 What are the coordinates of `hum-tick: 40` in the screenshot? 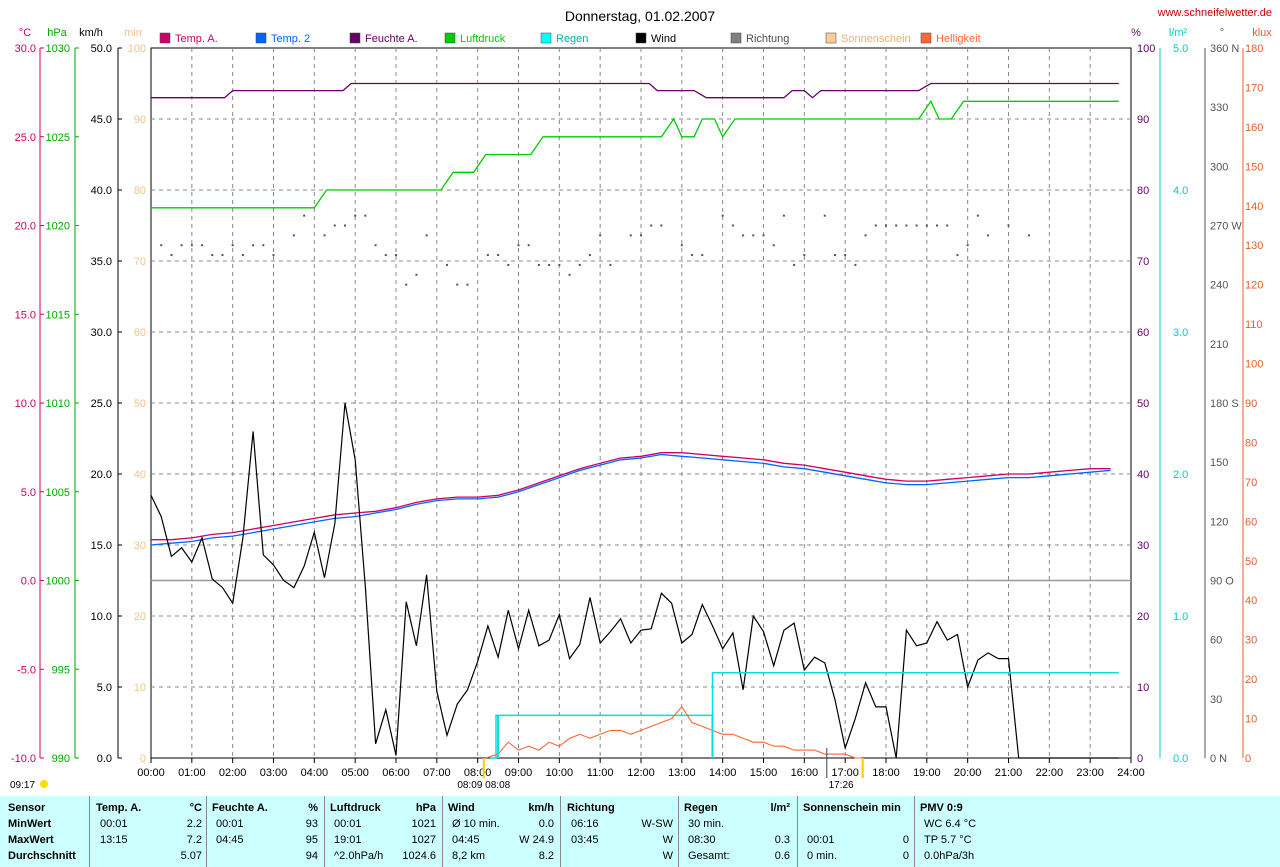 It's located at (1143, 475).